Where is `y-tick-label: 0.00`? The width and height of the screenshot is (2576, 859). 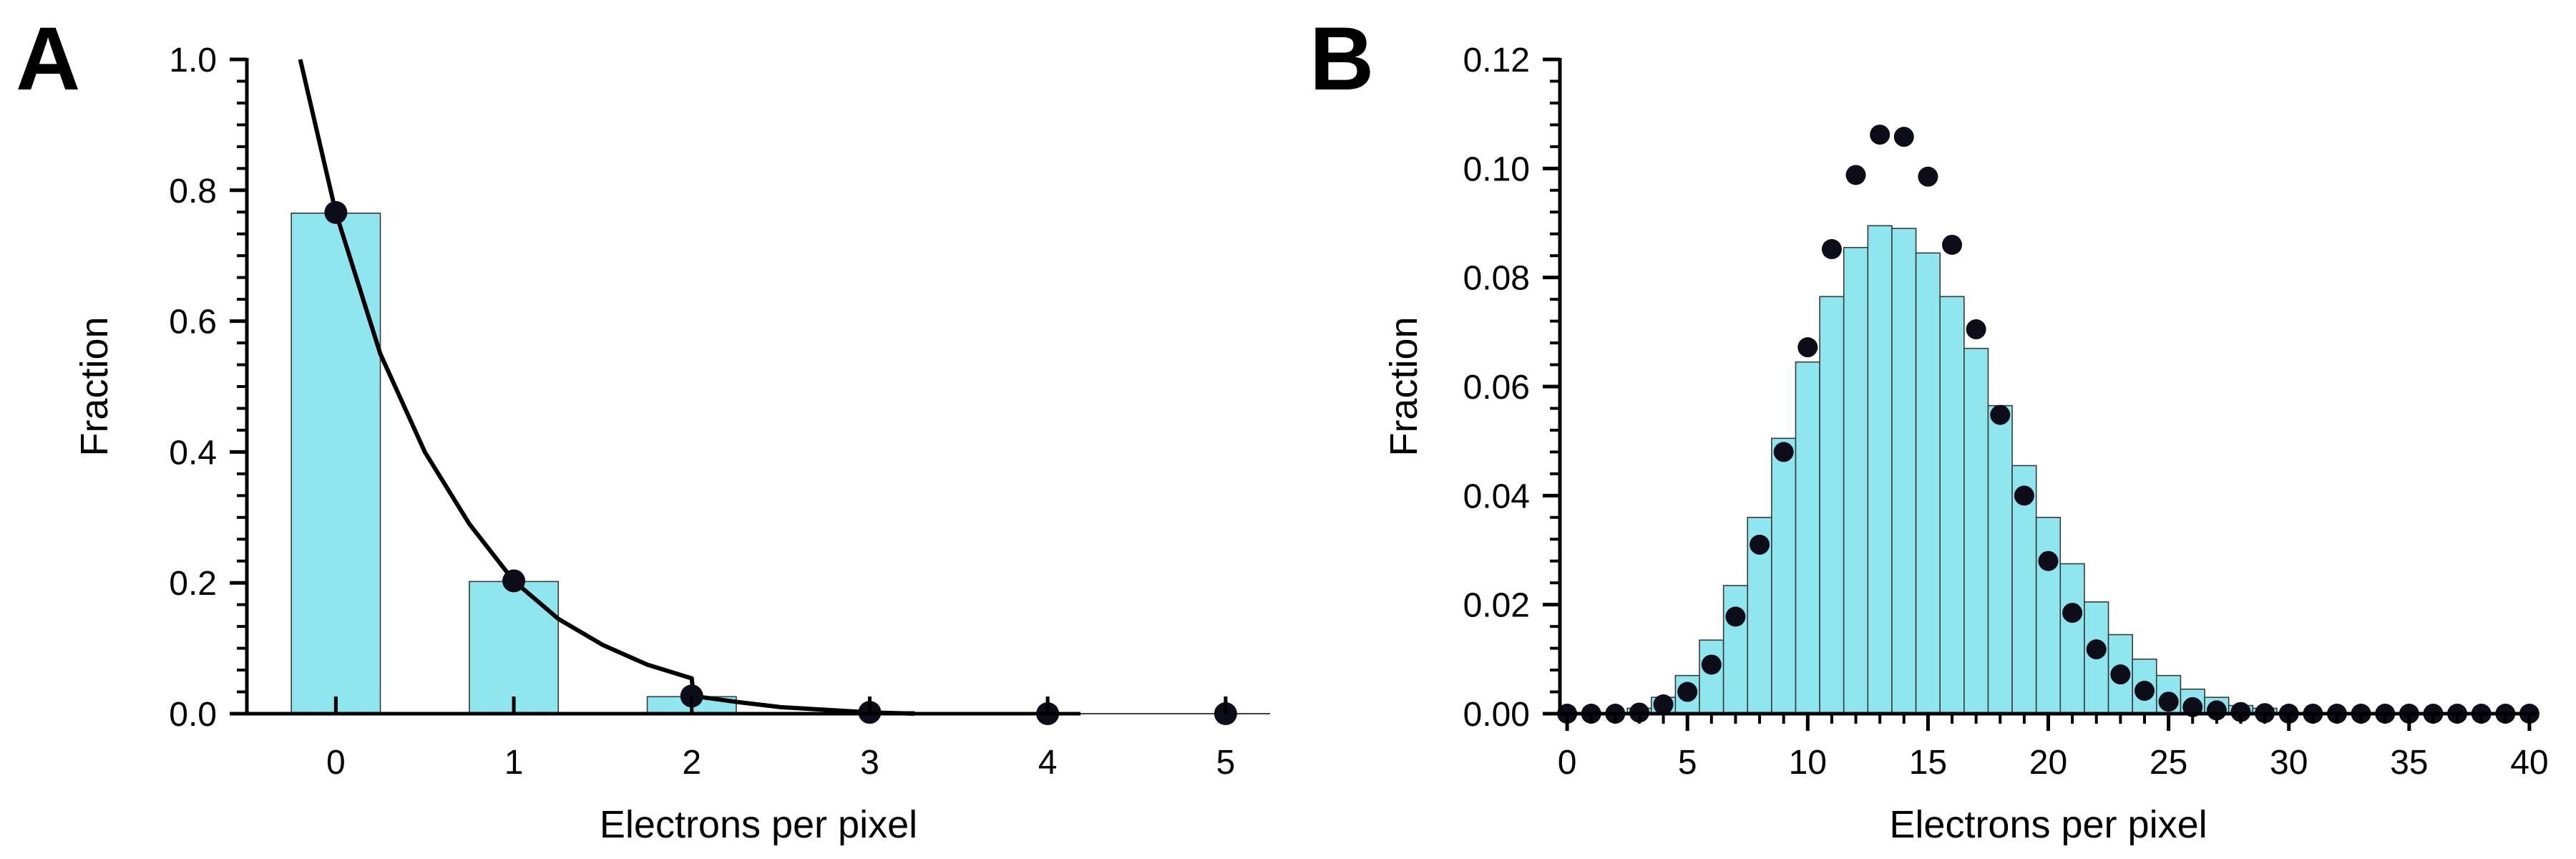
y-tick-label: 0.00 is located at coordinates (1496, 715).